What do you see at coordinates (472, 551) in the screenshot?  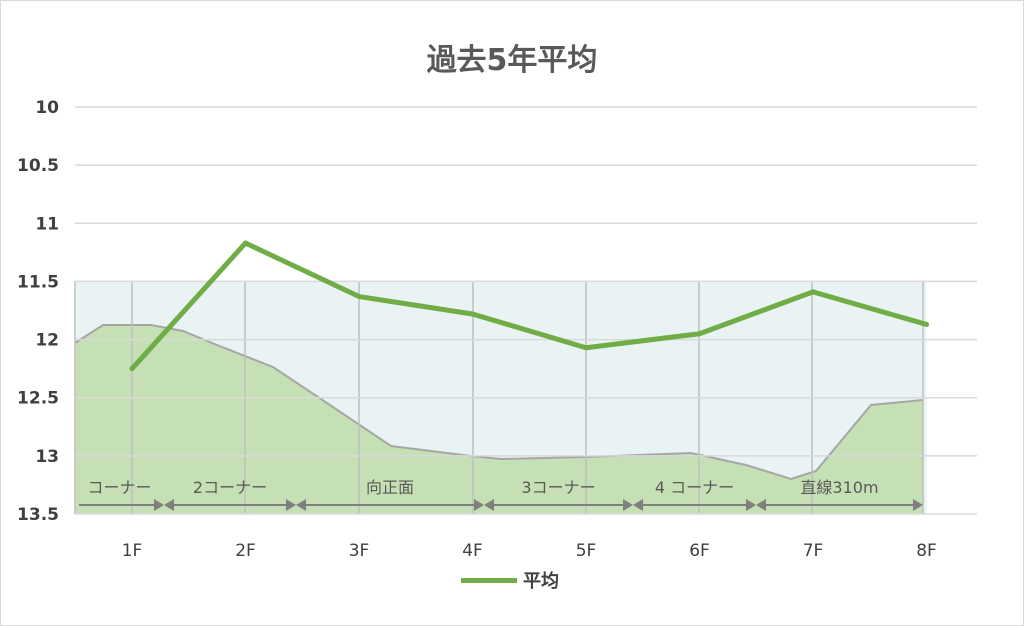 I see `x-tick-label: 4F` at bounding box center [472, 551].